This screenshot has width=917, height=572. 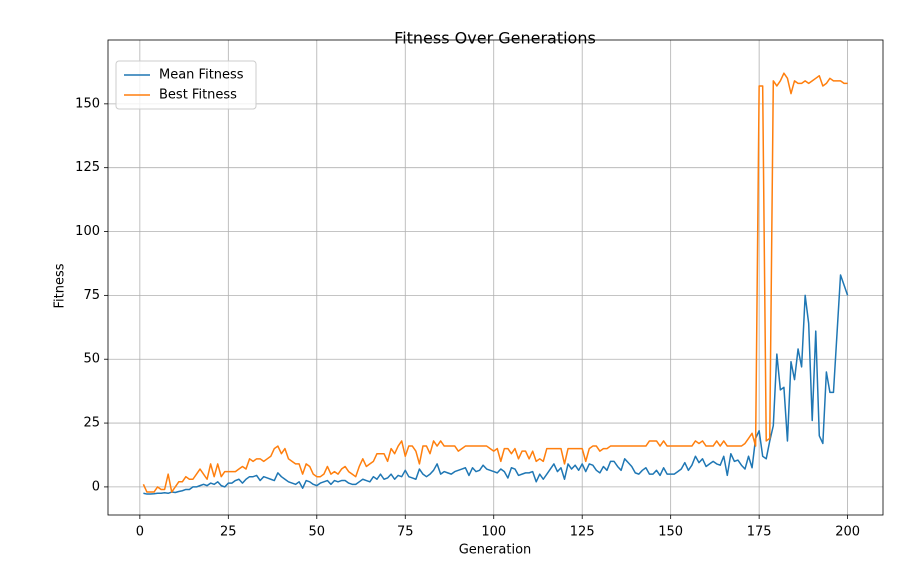 I want to click on x-tick-label: 200, so click(x=847, y=532).